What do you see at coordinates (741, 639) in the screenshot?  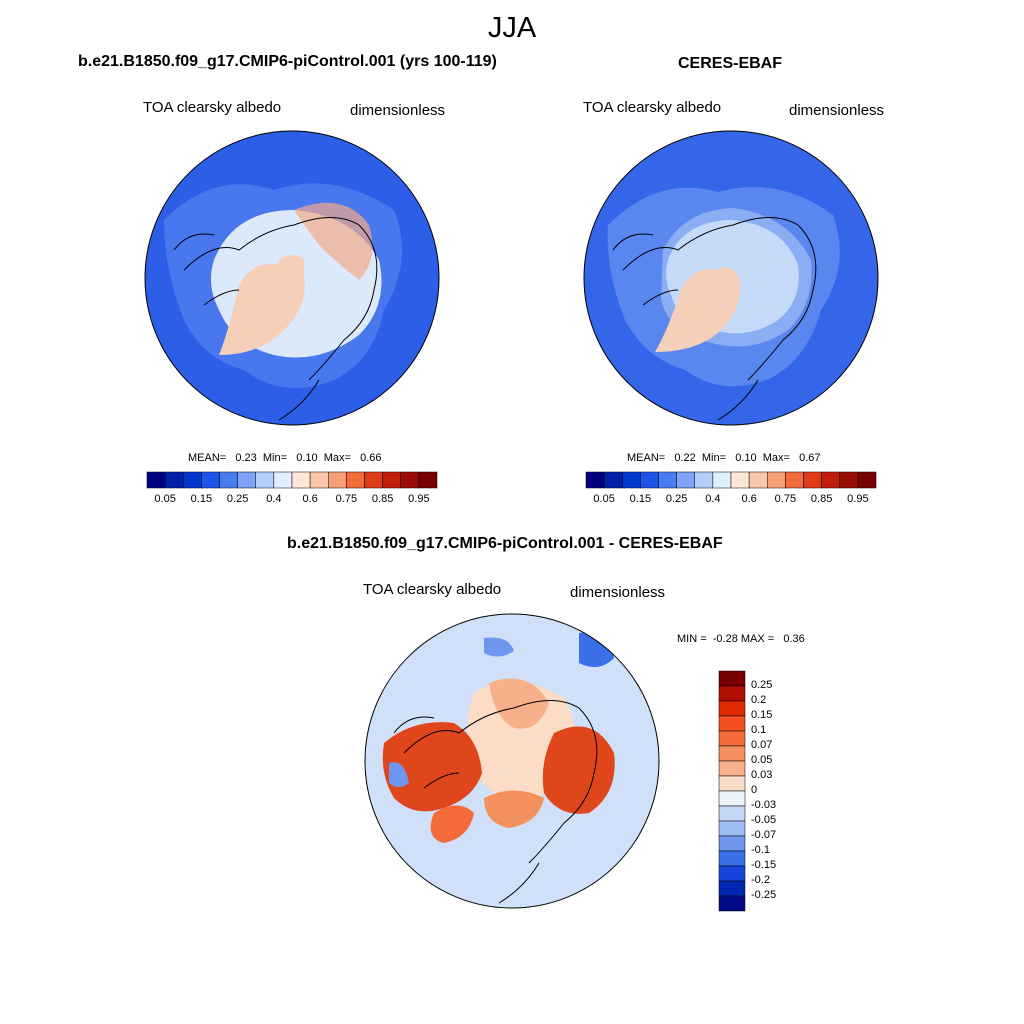 I see `diff-stats: MIN = -0.28 MAX = 0.36` at bounding box center [741, 639].